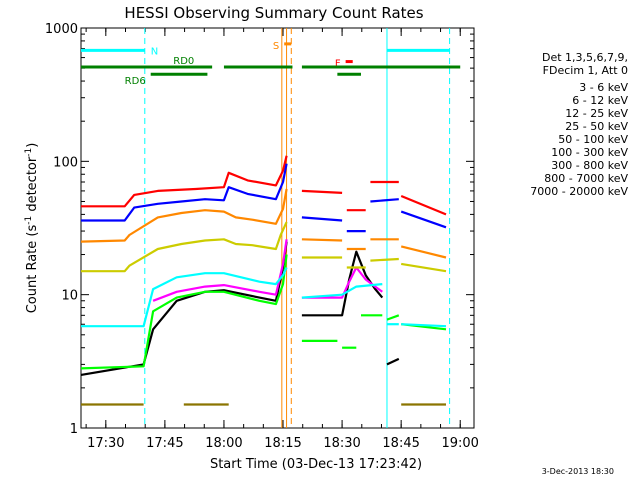 Image resolution: width=640 pixels, height=480 pixels. What do you see at coordinates (273, 13) in the screenshot?
I see `chart-title: HESSI Observing Summary Count Rates` at bounding box center [273, 13].